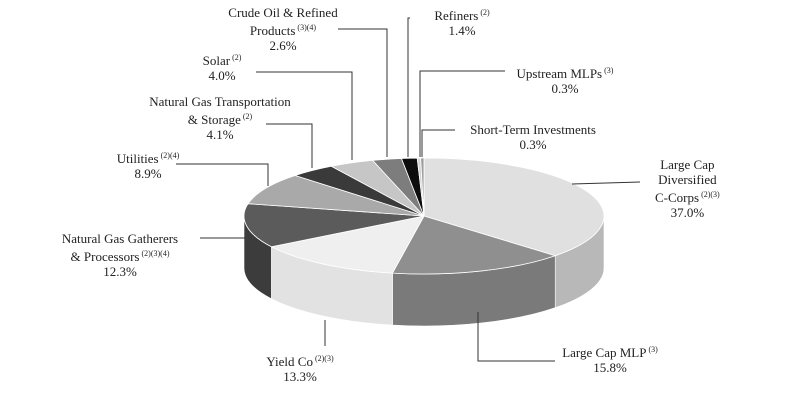 Image resolution: width=810 pixels, height=405 pixels. Describe the element at coordinates (533, 144) in the screenshot. I see `label-short-pct: 0.3%` at that location.